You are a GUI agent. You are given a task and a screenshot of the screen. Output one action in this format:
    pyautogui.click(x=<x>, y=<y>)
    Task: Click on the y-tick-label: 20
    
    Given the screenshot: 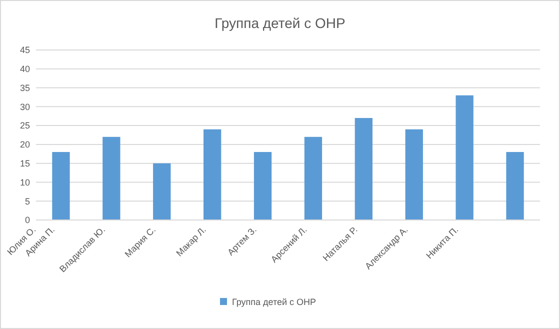 What is the action you would take?
    pyautogui.click(x=25, y=145)
    